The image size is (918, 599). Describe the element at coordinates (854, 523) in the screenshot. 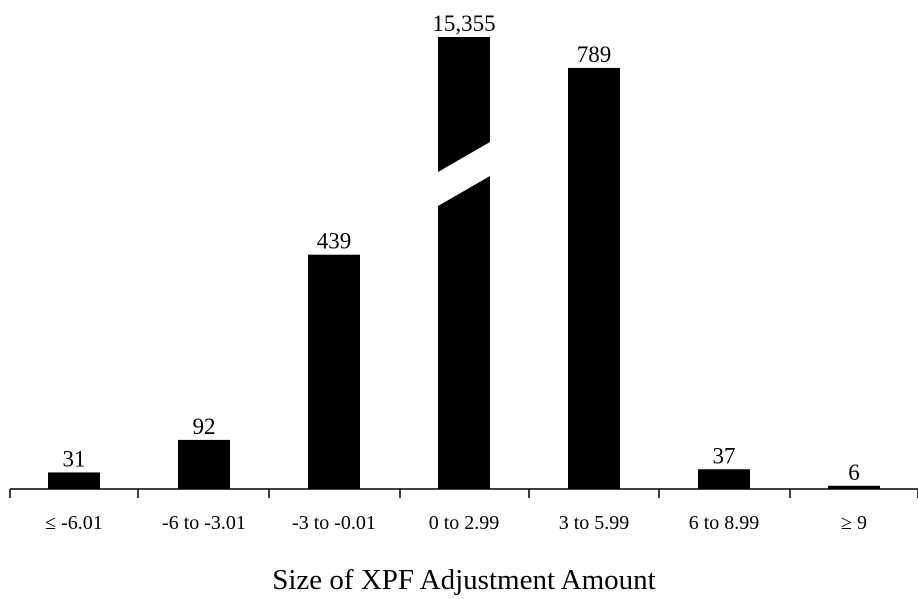

I see `category-label-9: ≥ 9` at that location.